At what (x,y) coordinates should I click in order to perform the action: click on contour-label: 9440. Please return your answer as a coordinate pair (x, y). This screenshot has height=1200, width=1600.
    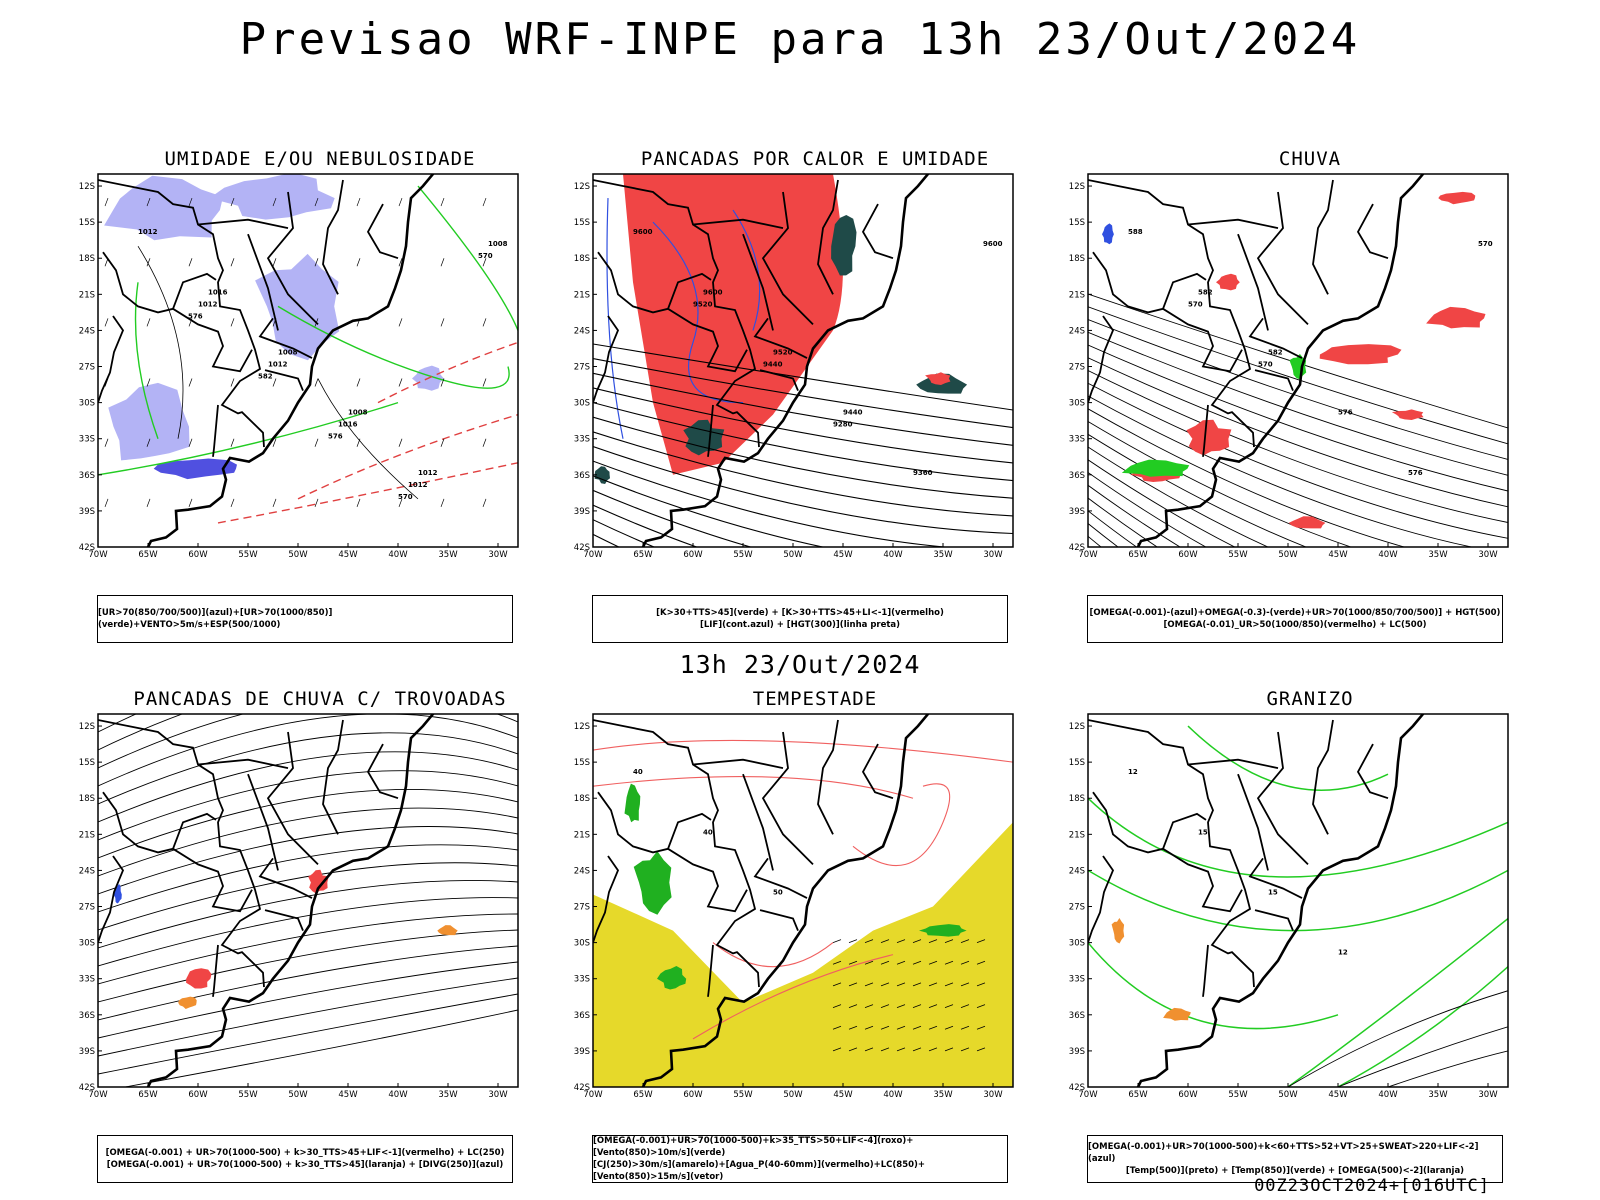
    Looking at the image, I should click on (773, 365).